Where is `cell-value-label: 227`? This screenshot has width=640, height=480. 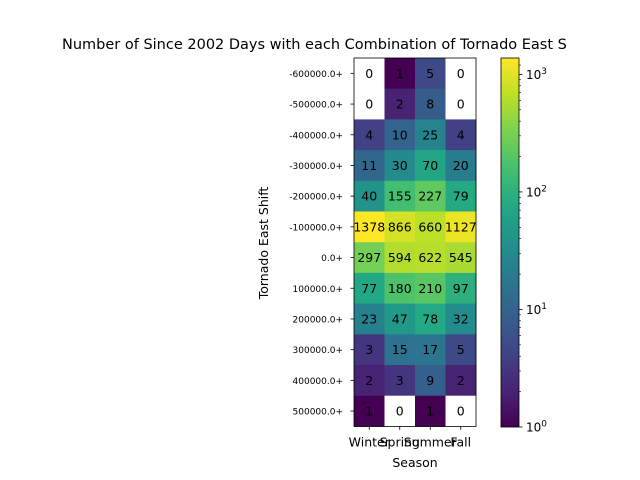 cell-value-label: 227 is located at coordinates (430, 196).